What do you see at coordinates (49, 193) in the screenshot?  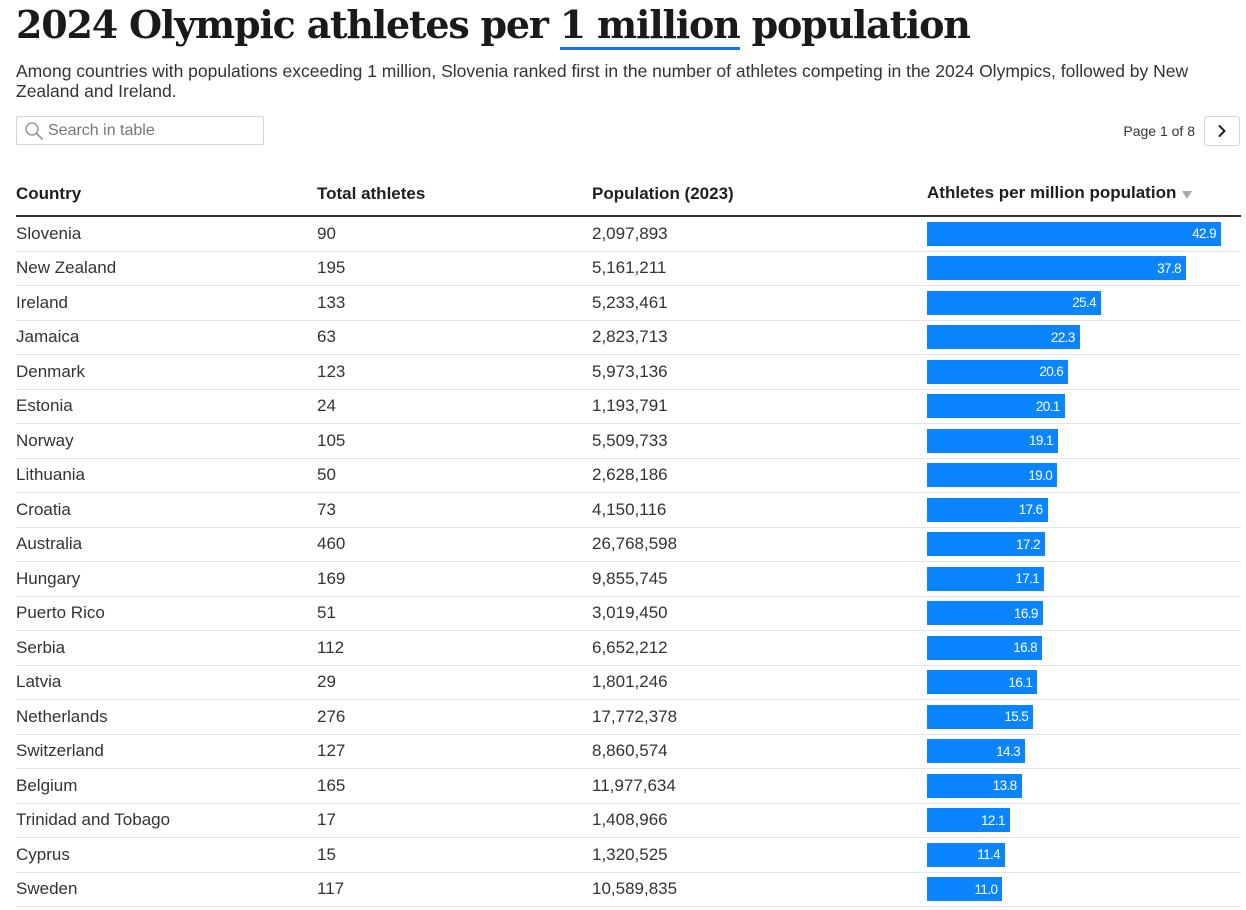 I see `column-header-label: Country` at bounding box center [49, 193].